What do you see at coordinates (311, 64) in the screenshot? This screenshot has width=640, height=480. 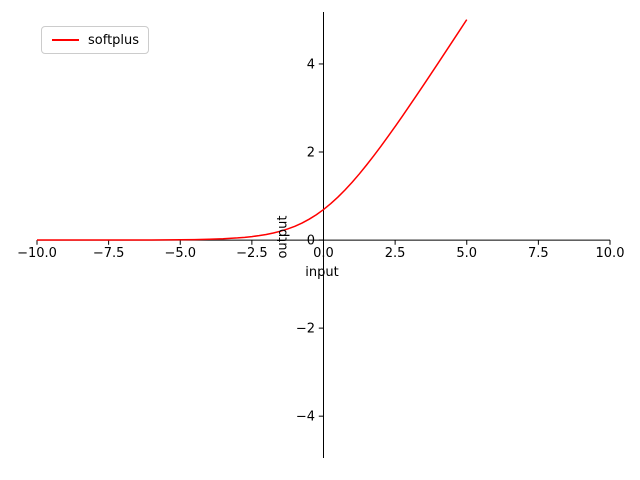 I see `y-tick-label: 4` at bounding box center [311, 64].